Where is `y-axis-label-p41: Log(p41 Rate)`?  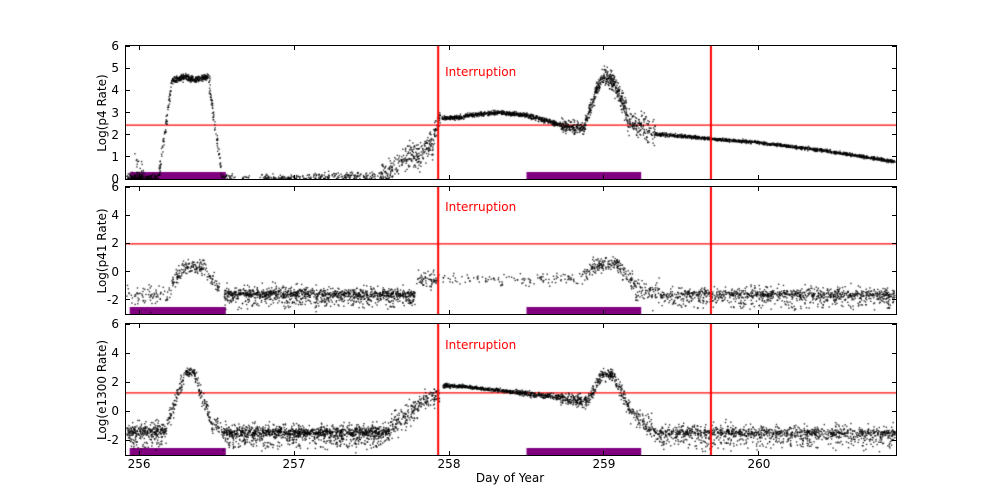 y-axis-label-p41: Log(p41 Rate) is located at coordinates (102, 250).